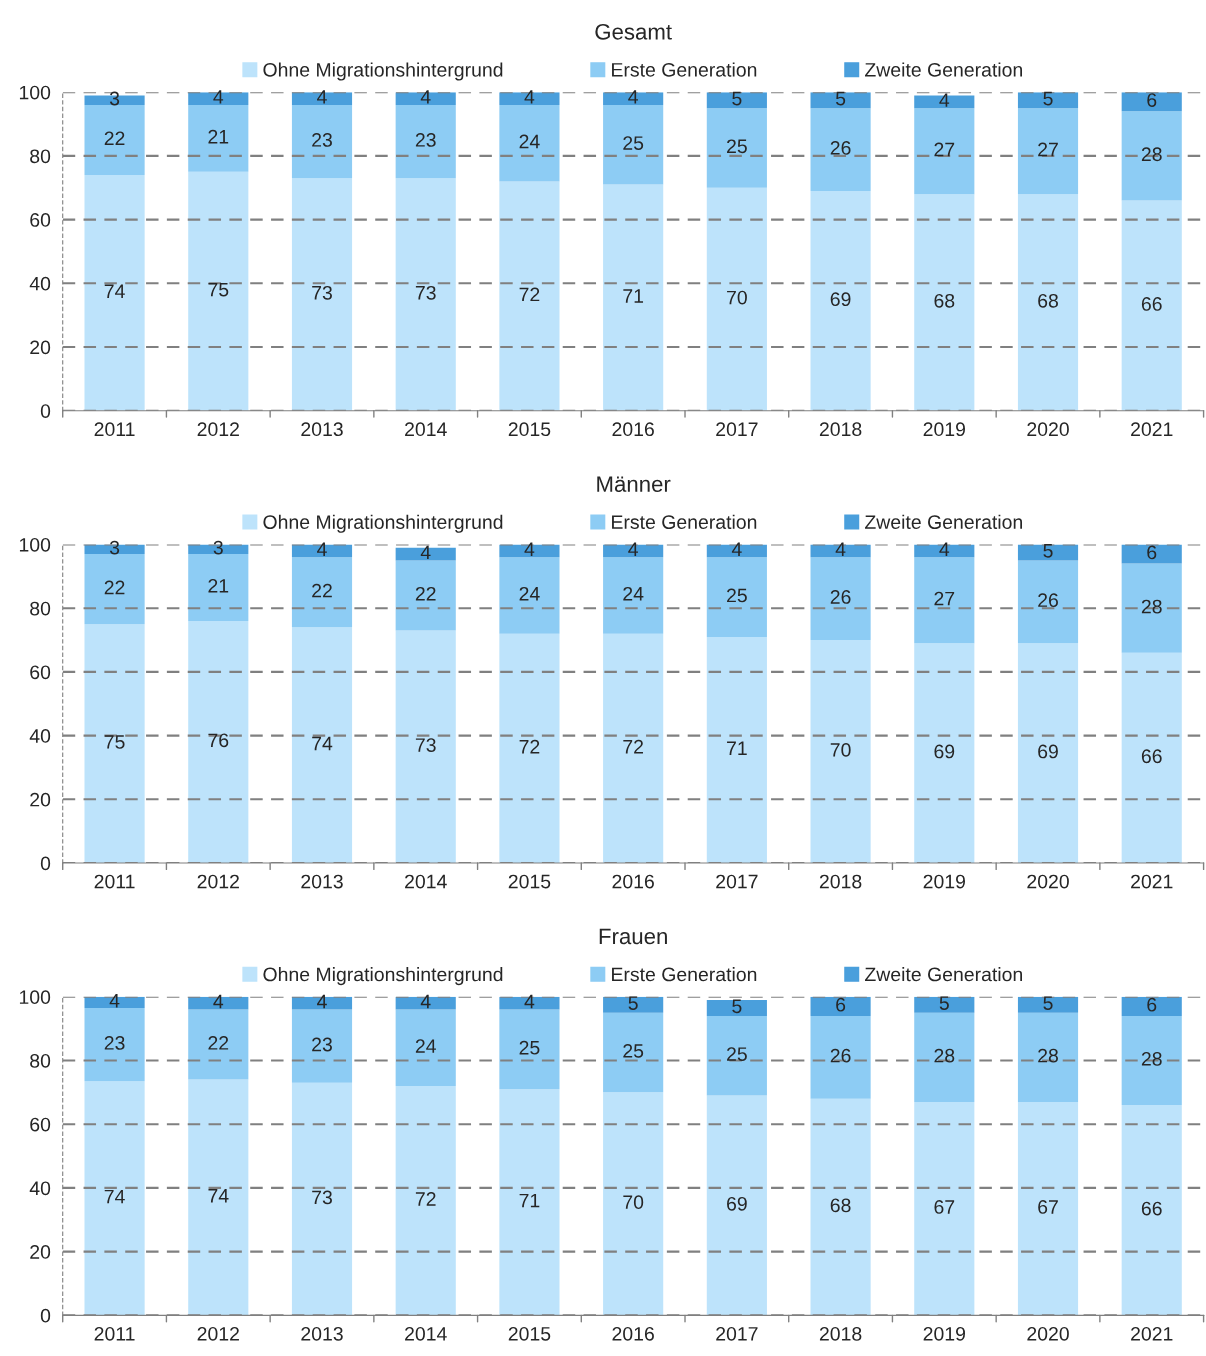  Describe the element at coordinates (633, 31) in the screenshot. I see `chart-title: Gesamt` at that location.